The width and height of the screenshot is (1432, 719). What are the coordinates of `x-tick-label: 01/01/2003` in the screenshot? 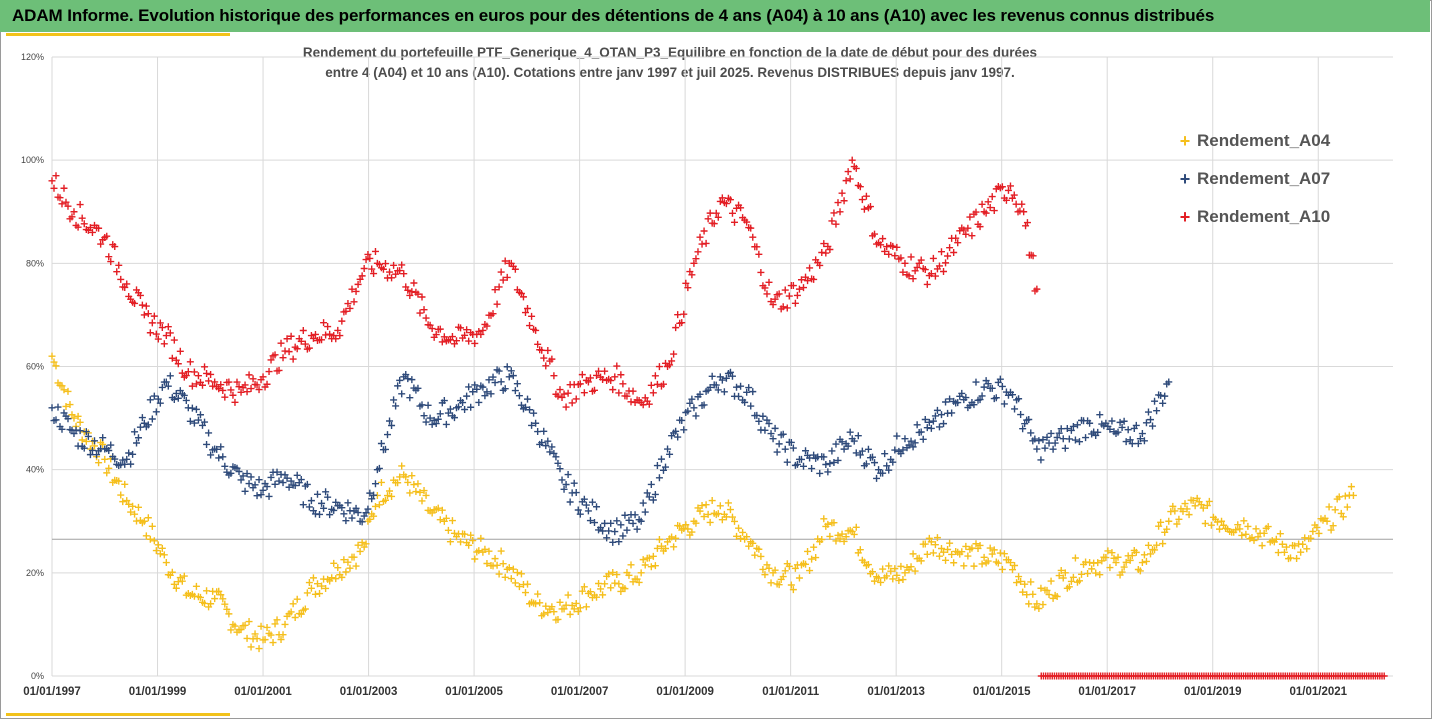 It's located at (369, 692).